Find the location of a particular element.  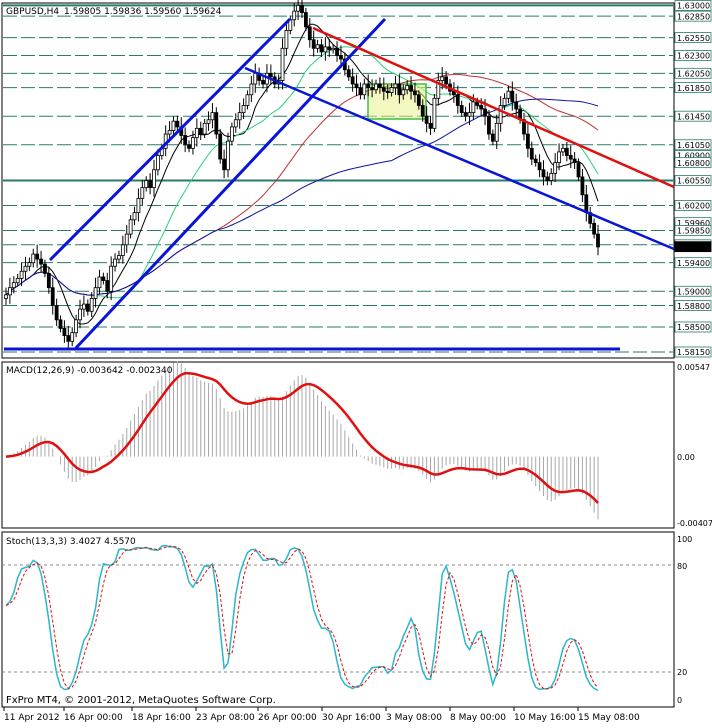

resistance-trendline is located at coordinates (493, 107).